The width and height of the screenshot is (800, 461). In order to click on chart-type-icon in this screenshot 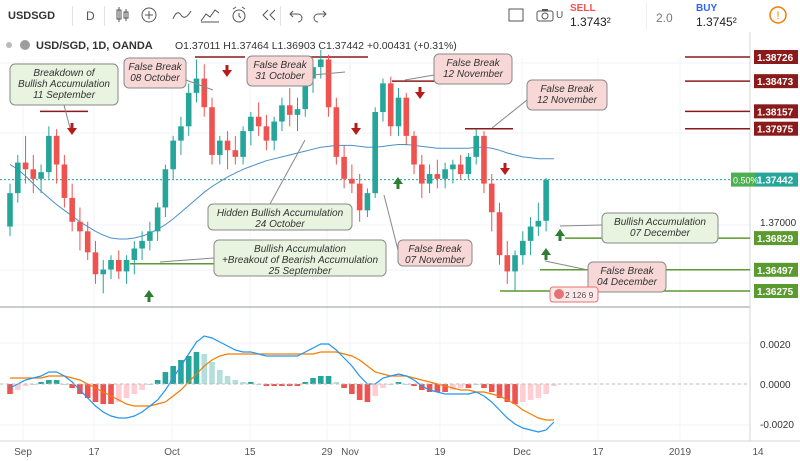, I will do `click(122, 16)`.